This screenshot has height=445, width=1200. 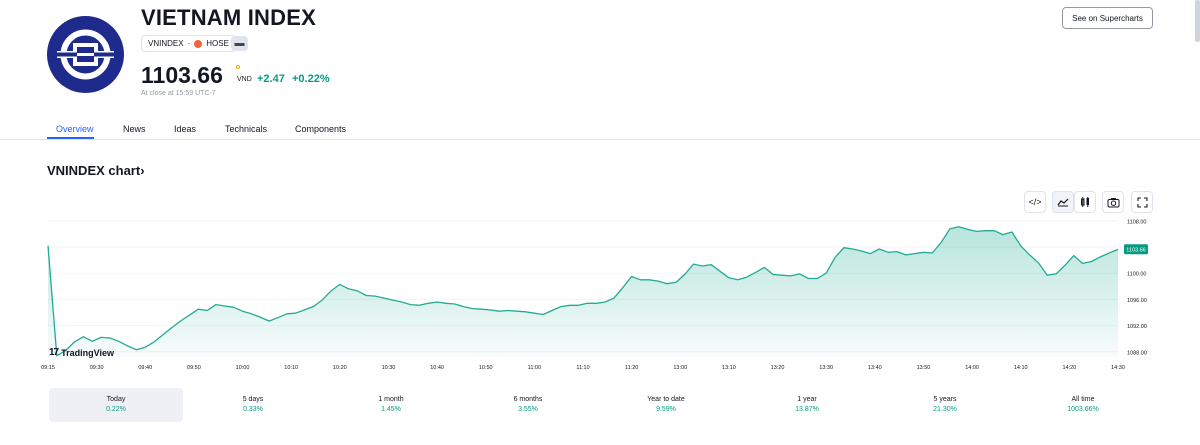 I want to click on tab-news: News, so click(x=134, y=129).